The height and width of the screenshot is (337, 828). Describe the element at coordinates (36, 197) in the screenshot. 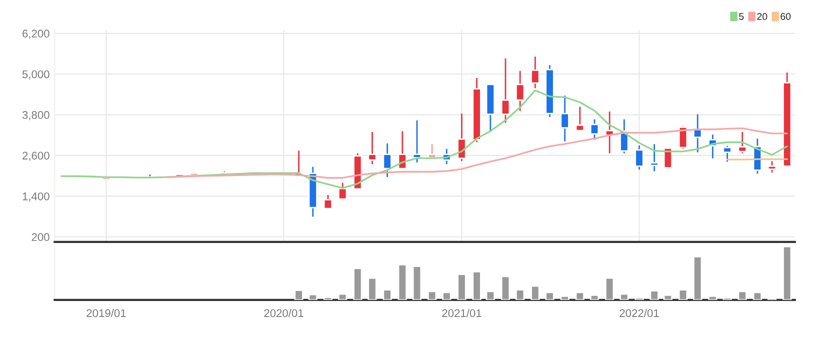

I see `y-tick-label: 1,400` at that location.